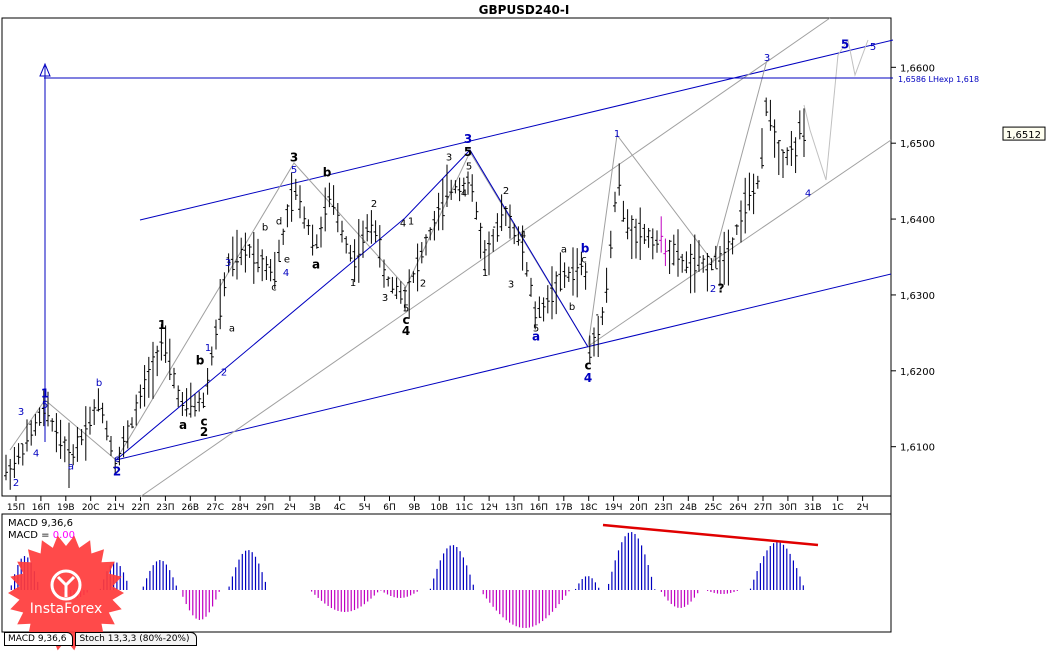 The width and height of the screenshot is (1048, 662). What do you see at coordinates (287, 259) in the screenshot?
I see `wave-label: e` at bounding box center [287, 259].